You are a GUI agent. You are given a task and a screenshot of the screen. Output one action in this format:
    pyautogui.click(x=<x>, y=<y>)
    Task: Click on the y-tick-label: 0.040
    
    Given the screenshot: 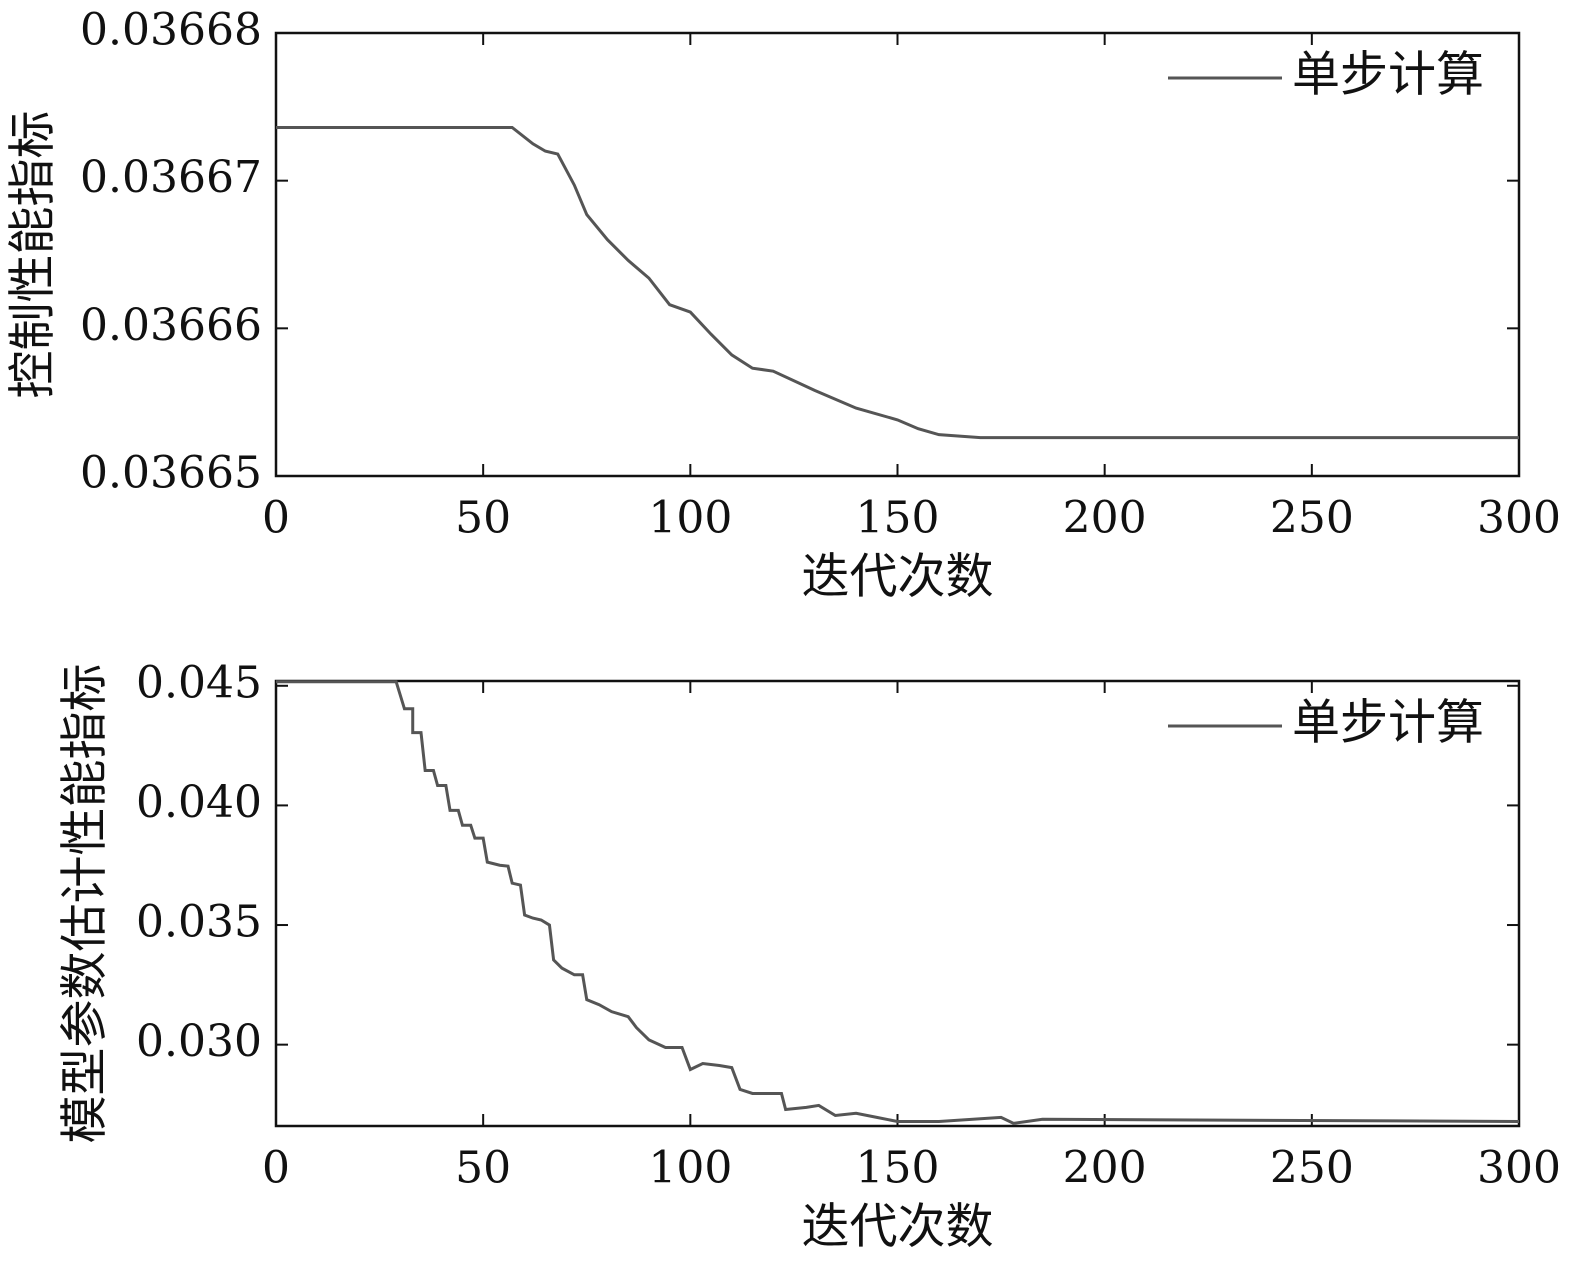 What is the action you would take?
    pyautogui.click(x=199, y=802)
    